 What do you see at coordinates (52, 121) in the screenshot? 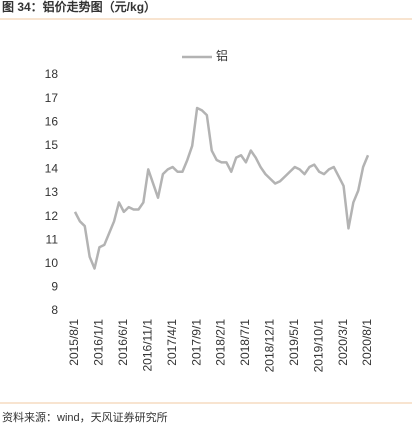
I see `y-tick-label: 16` at bounding box center [52, 121].